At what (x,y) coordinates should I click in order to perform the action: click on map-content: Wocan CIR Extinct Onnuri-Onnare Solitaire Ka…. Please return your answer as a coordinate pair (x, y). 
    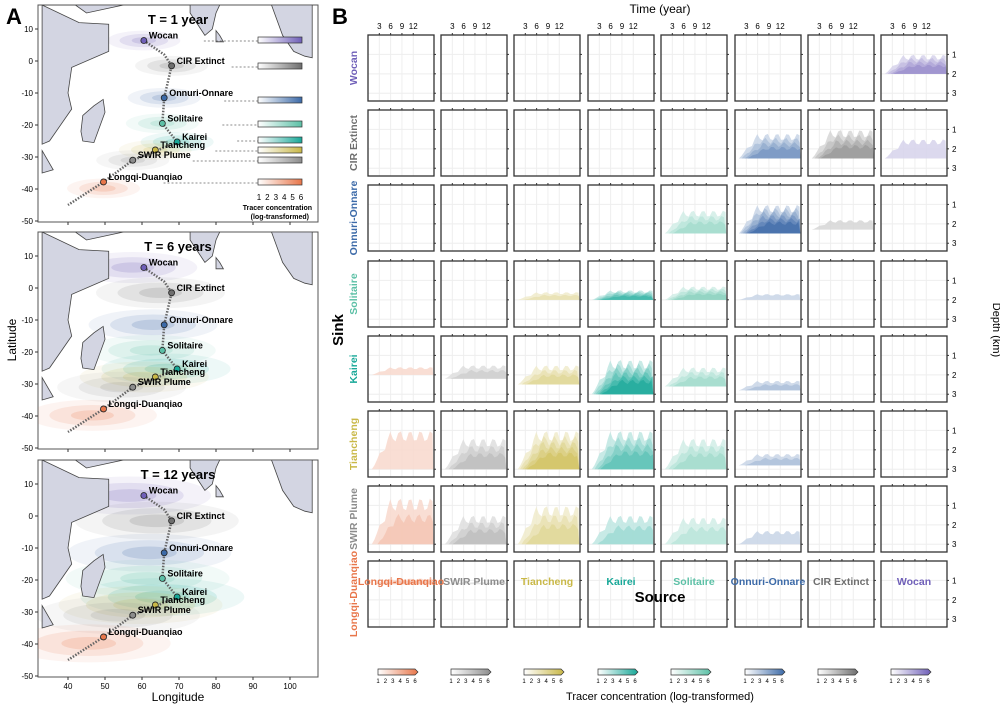
    Looking at the image, I should click on (177, 106).